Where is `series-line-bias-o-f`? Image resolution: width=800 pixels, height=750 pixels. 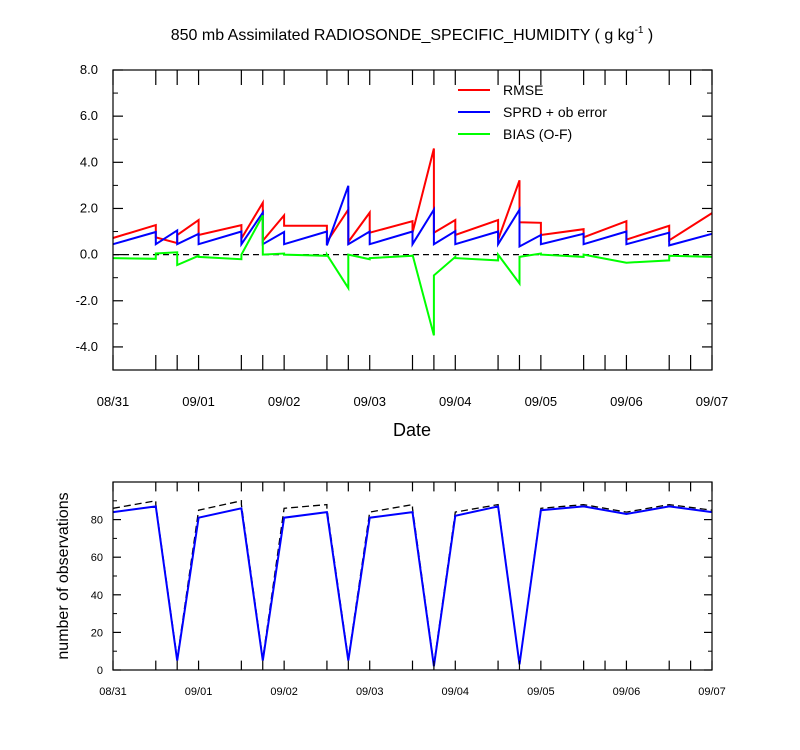
series-line-bias-o-f is located at coordinates (412, 275).